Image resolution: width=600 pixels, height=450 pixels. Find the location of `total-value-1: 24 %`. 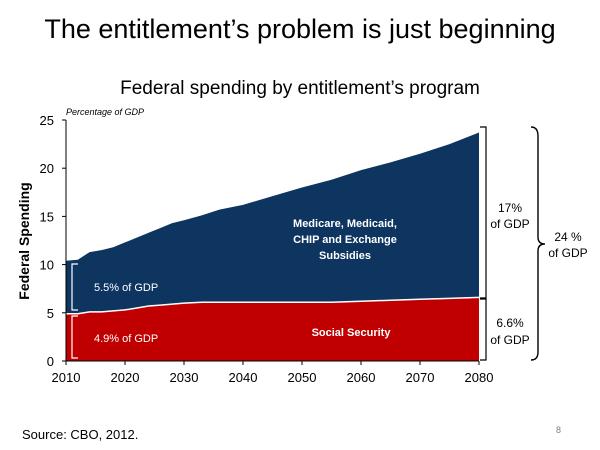

total-value-1: 24 % is located at coordinates (568, 237).